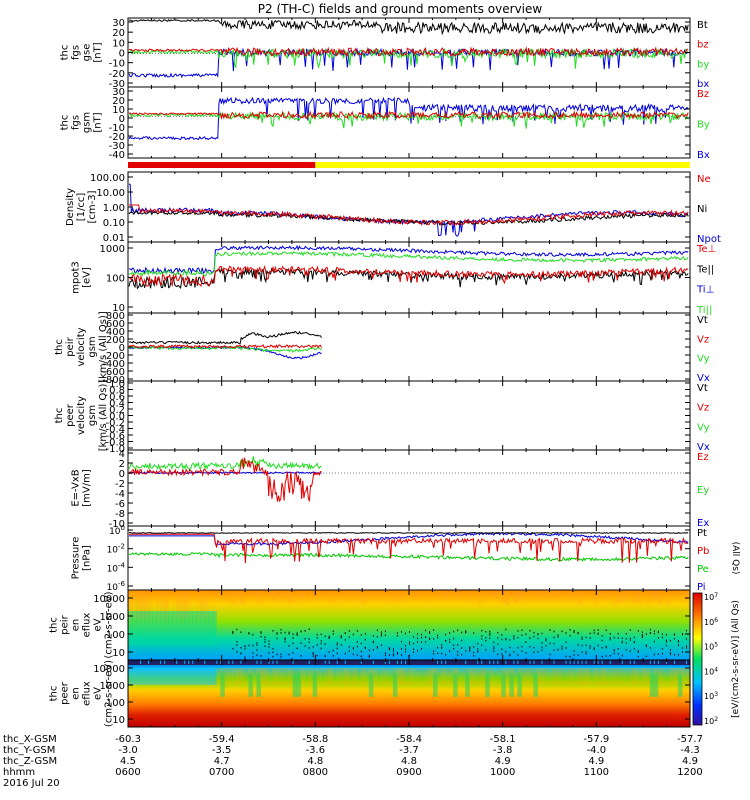 This screenshot has width=750, height=800. What do you see at coordinates (225, 349) in the screenshot?
I see `series-line-vy` at bounding box center [225, 349].